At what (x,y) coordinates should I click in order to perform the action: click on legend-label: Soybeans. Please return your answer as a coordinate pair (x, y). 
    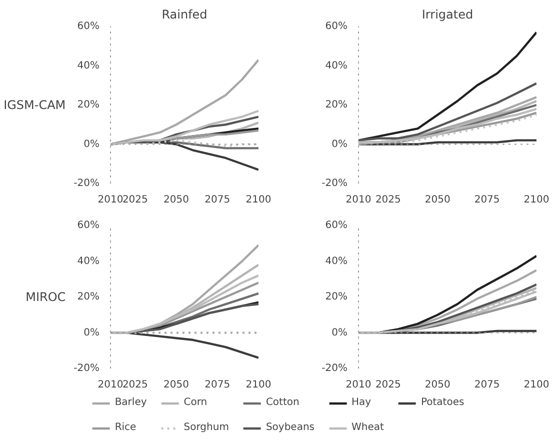
    Looking at the image, I should click on (290, 427).